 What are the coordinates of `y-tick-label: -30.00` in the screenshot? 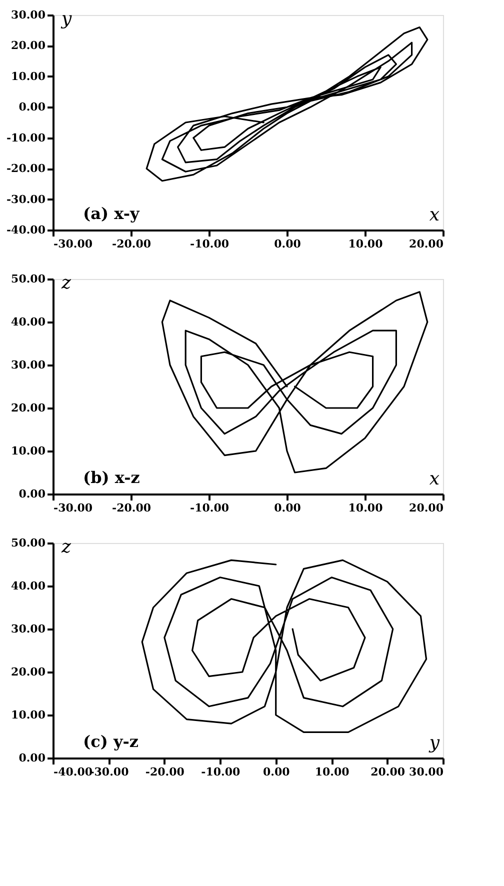 It's located at (26, 199).